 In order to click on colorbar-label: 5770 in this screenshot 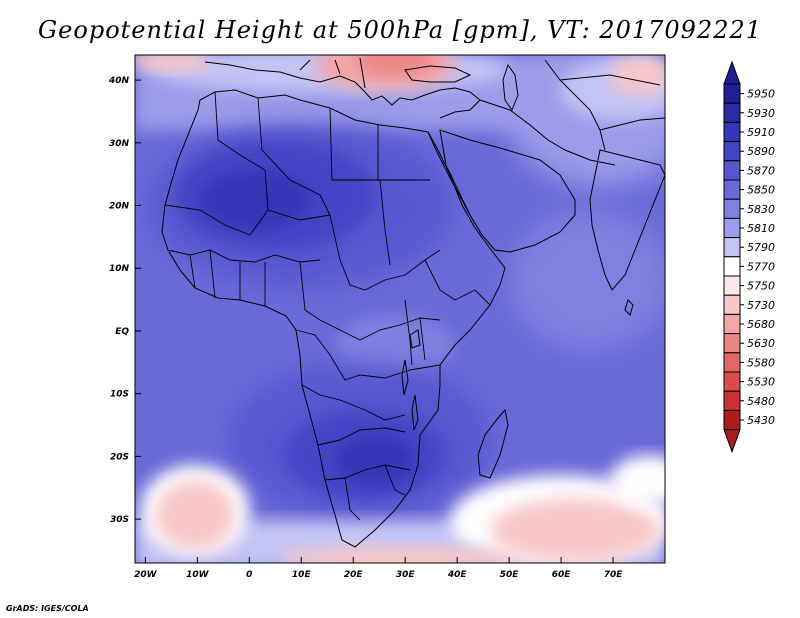, I will do `click(761, 266)`.